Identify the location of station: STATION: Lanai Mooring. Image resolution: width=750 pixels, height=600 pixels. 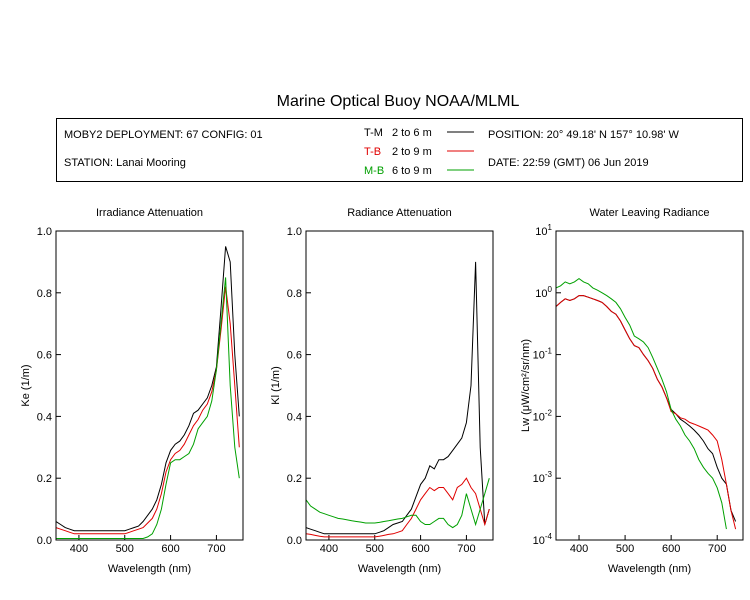
(125, 163).